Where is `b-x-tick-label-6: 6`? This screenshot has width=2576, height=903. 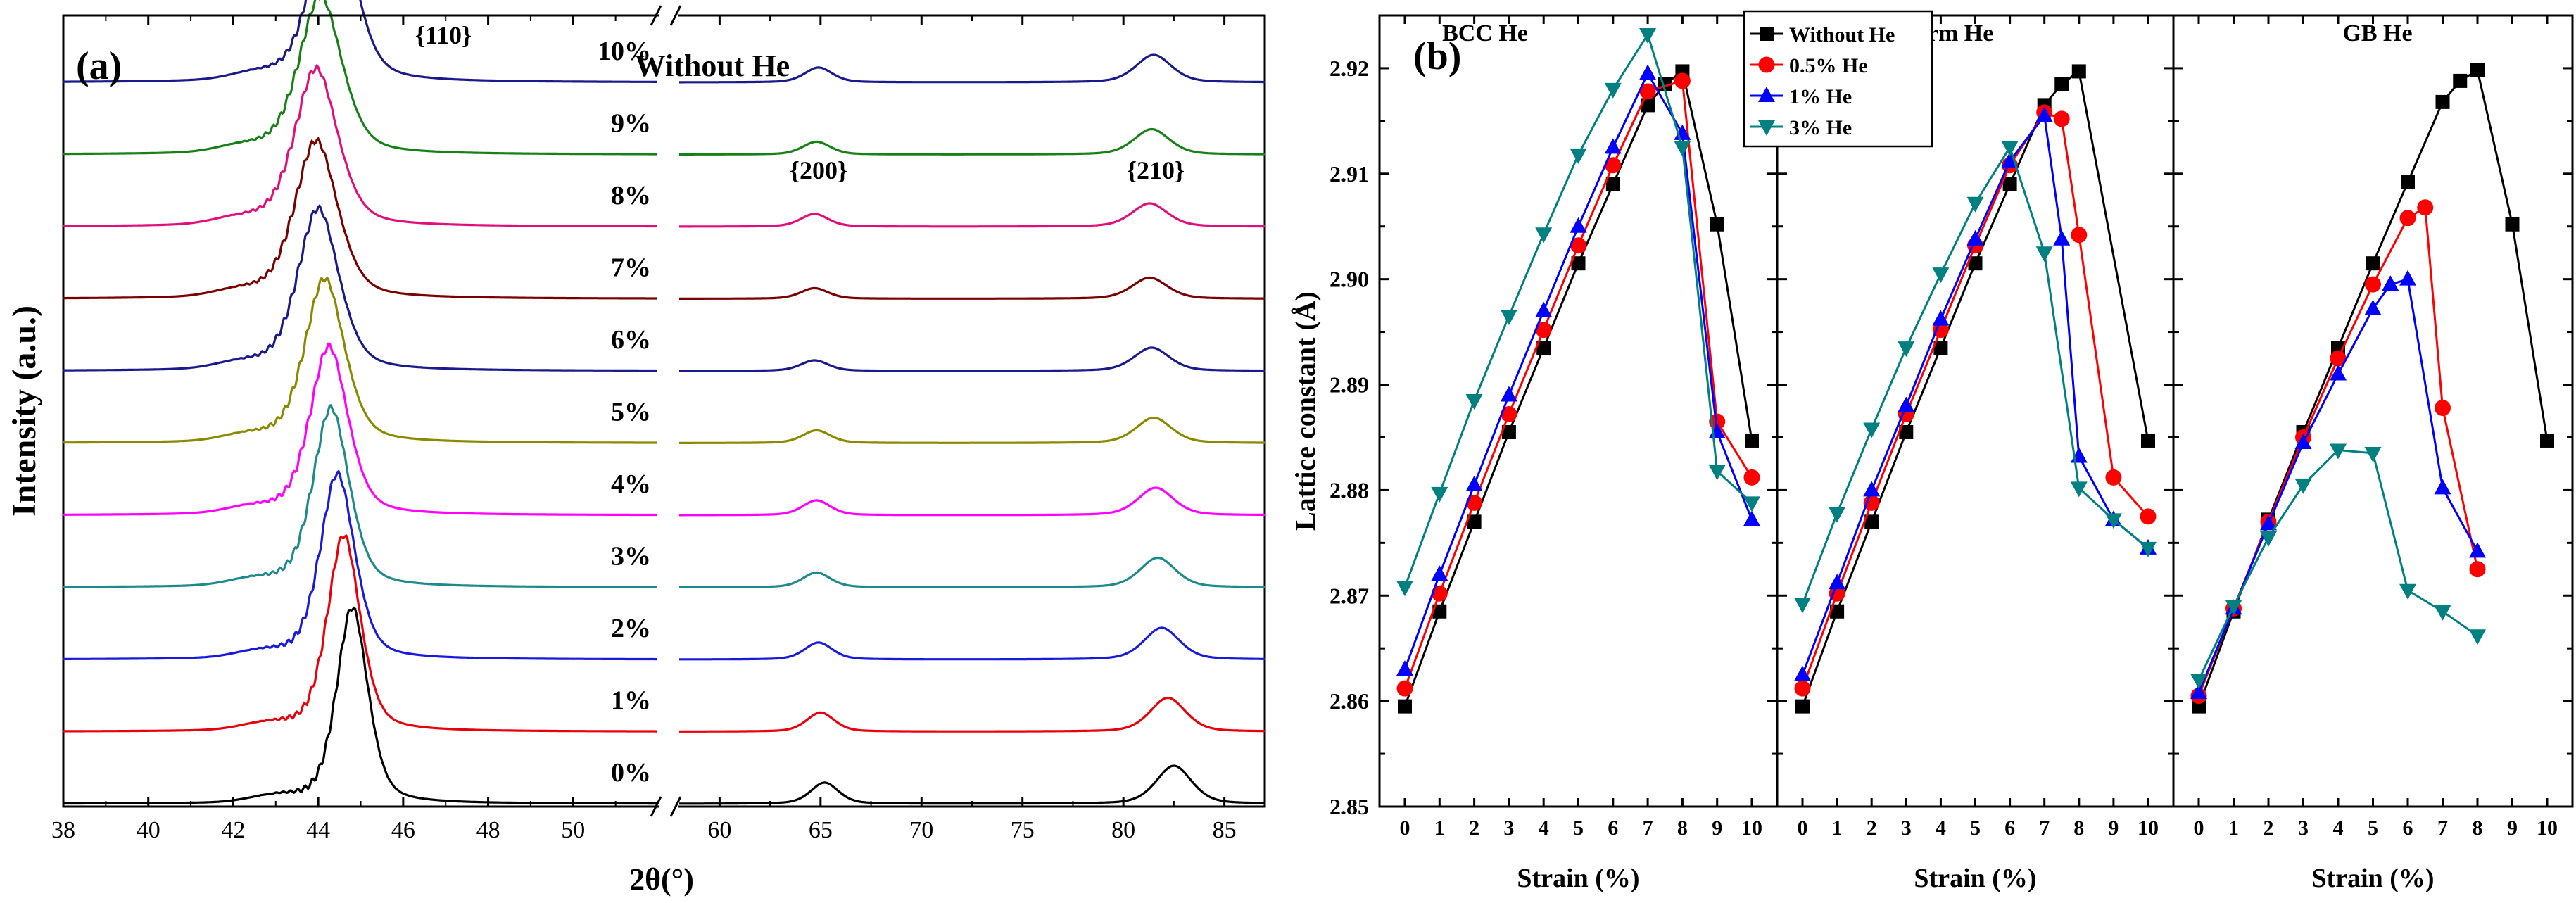
b-x-tick-label-6: 6 is located at coordinates (2408, 828).